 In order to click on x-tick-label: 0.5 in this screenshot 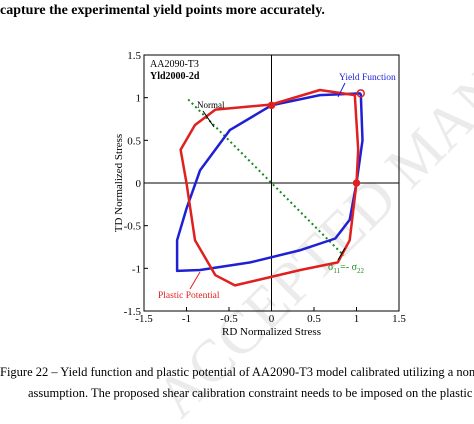, I will do `click(314, 319)`.